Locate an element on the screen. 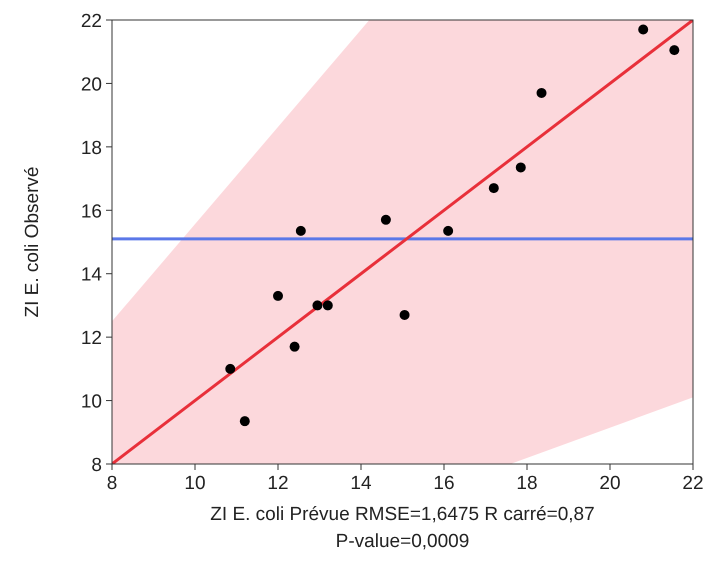  y-tick-label: 16 is located at coordinates (91, 211).